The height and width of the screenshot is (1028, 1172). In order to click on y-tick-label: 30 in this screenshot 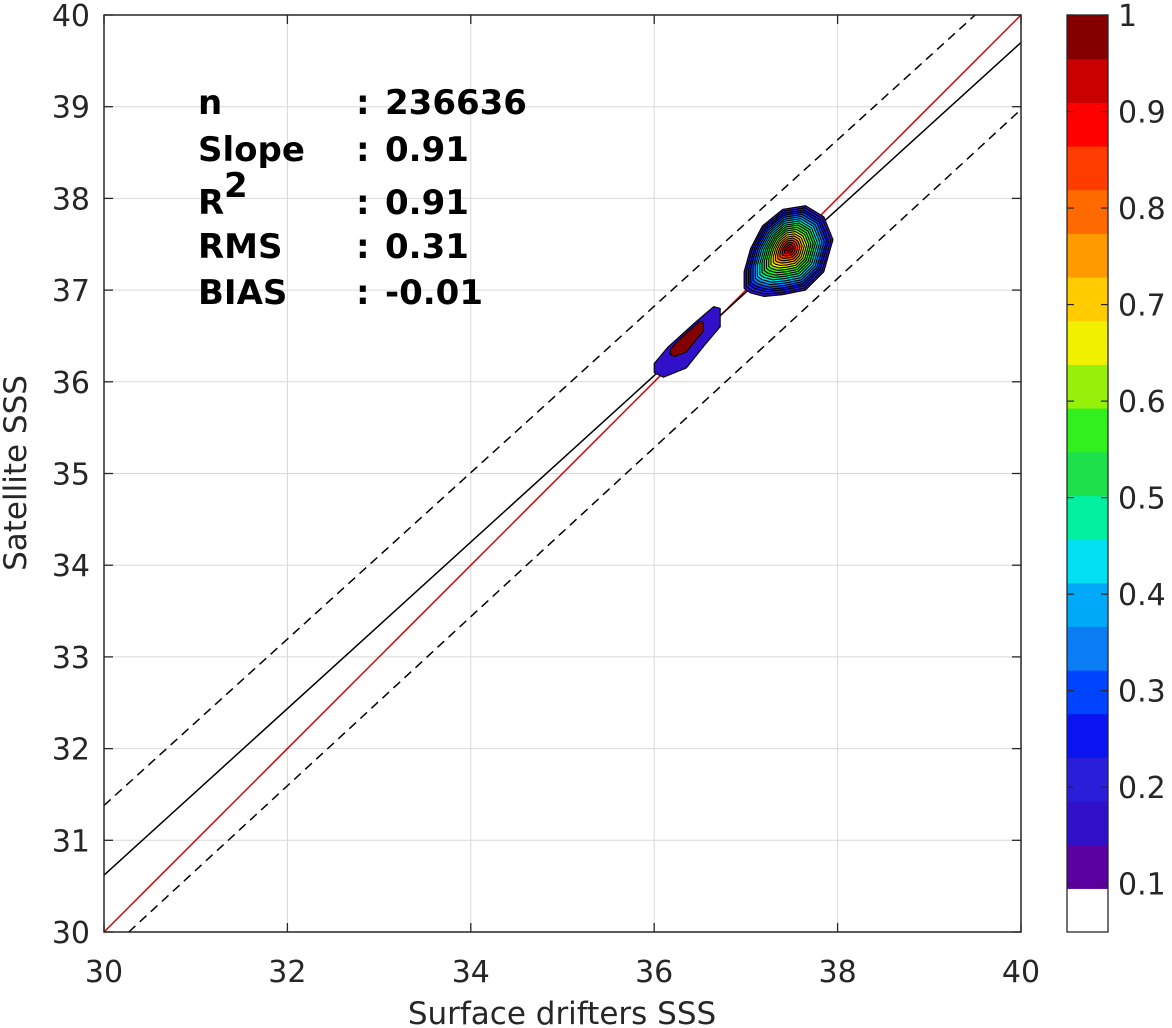, I will do `click(71, 933)`.